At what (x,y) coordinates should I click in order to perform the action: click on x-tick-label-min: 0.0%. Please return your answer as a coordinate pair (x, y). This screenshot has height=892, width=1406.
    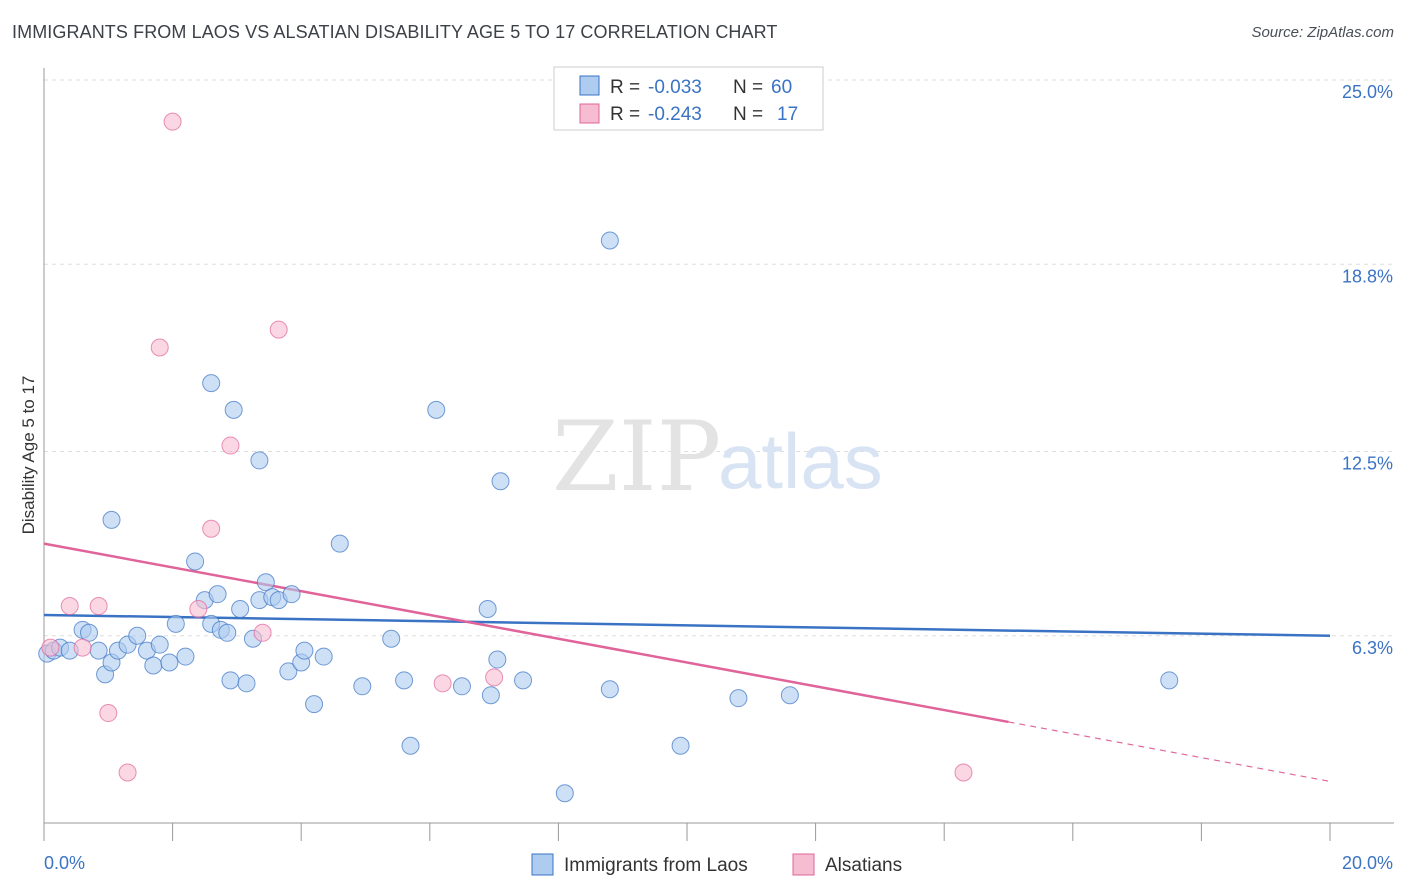
    Looking at the image, I should click on (64, 863).